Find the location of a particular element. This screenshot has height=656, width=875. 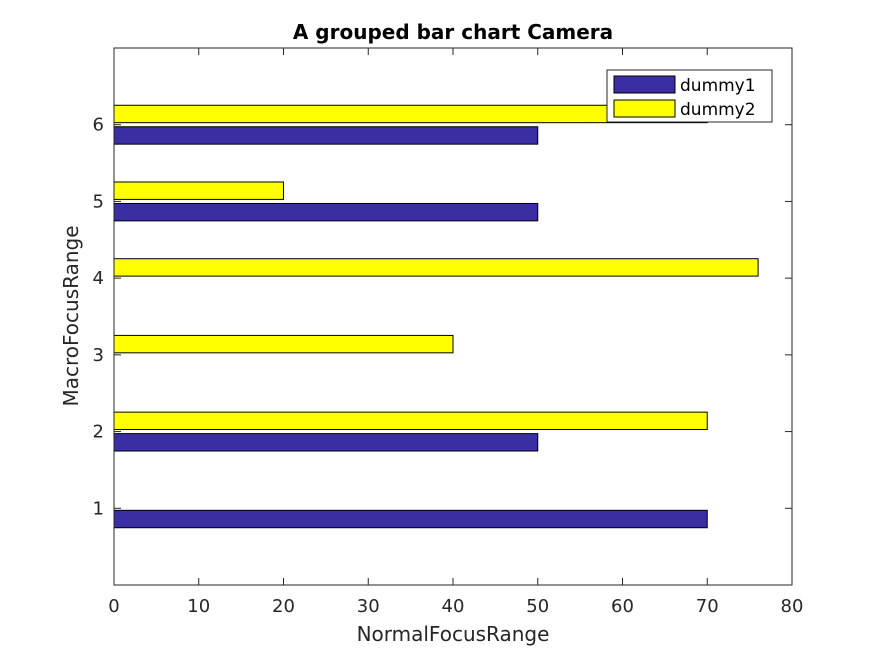

x-tick-label: 20 is located at coordinates (283, 606).